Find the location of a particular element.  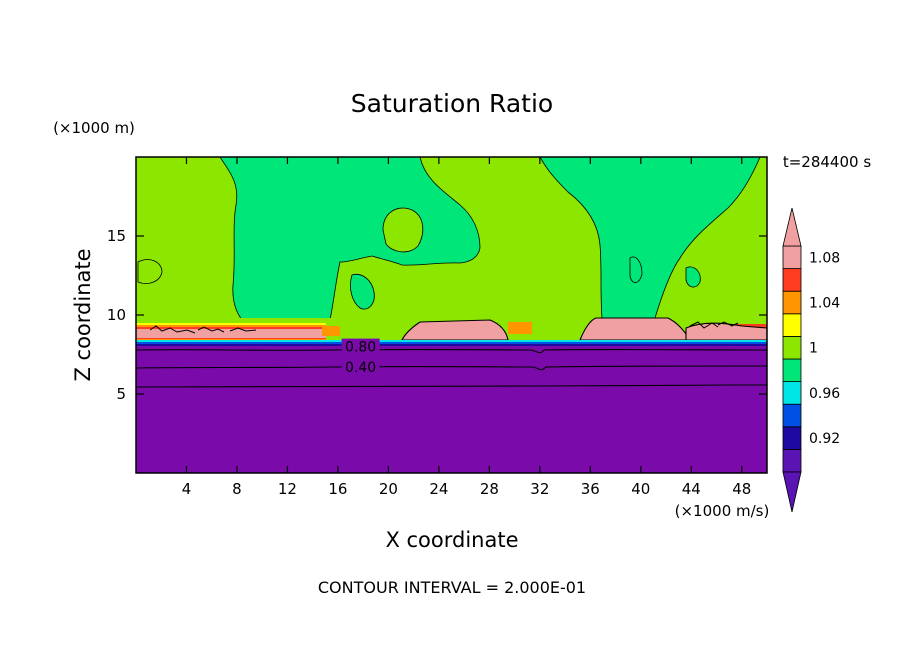

x-tick-label: 48 is located at coordinates (741, 489).